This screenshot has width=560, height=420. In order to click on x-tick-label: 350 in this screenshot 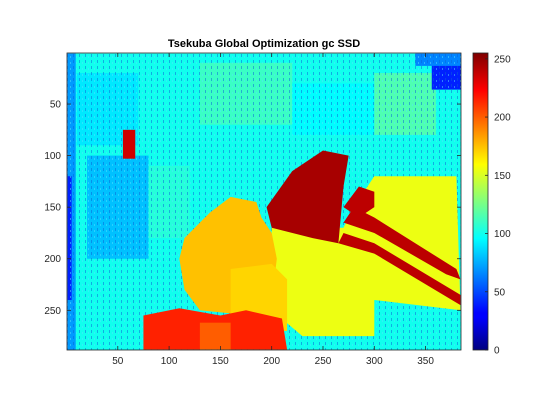, I will do `click(425, 361)`.